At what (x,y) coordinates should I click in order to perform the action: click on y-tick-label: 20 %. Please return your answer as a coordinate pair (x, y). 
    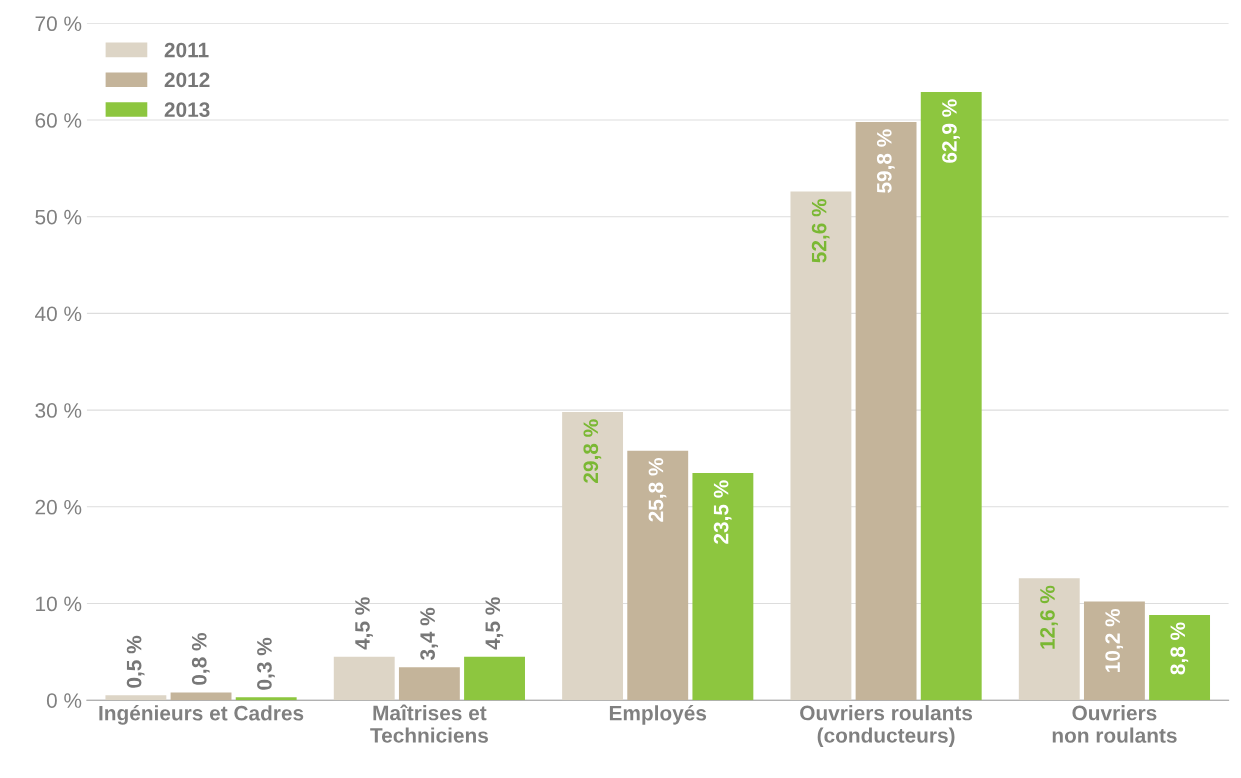
    Looking at the image, I should click on (58, 507).